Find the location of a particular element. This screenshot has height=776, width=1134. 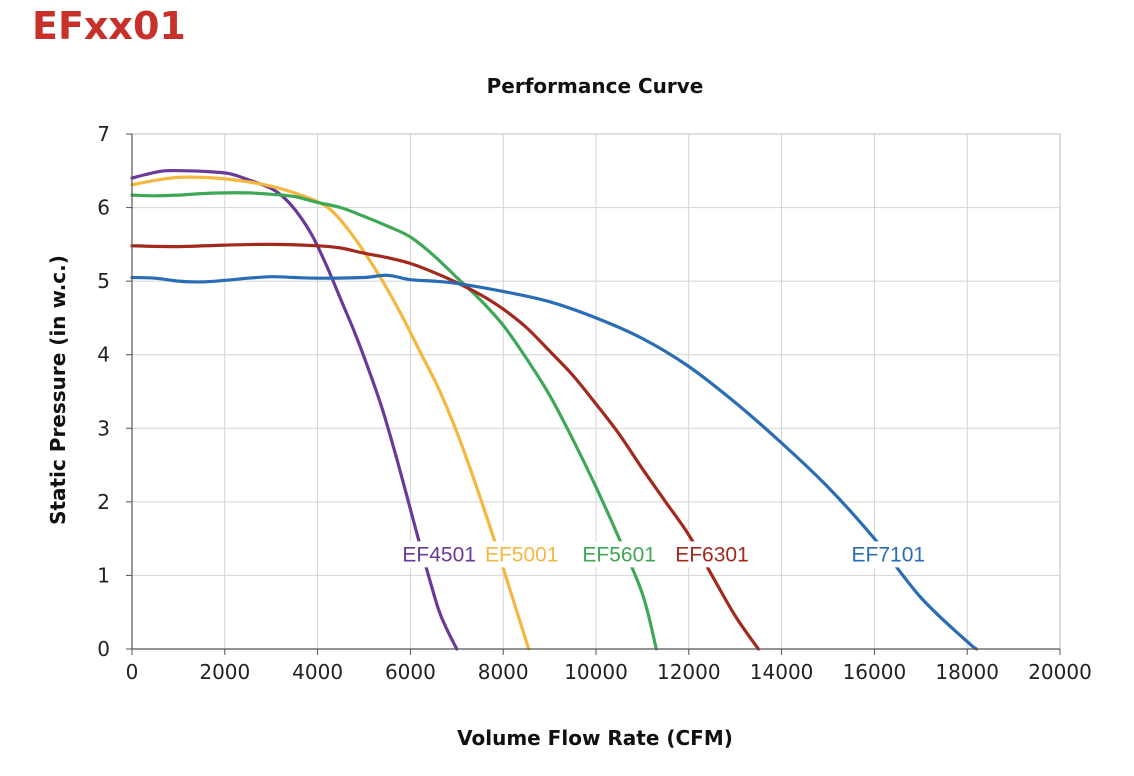

x-tick-label: 10000 is located at coordinates (596, 672).